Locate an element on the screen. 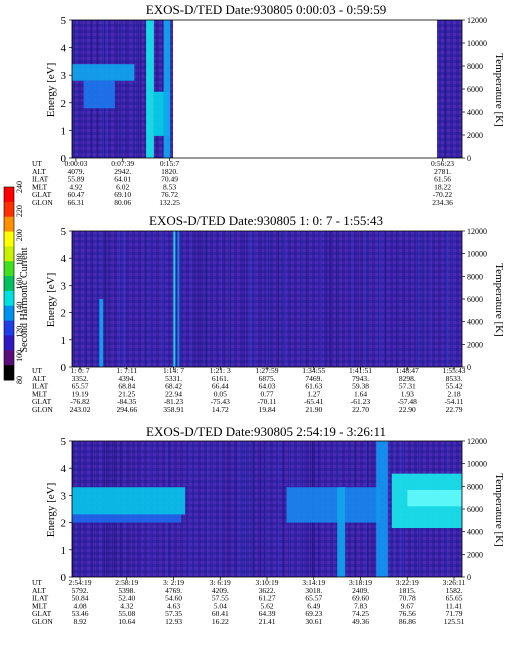 Image resolution: width=505 pixels, height=649 pixels. orbit-cell-ilat: 64.03 is located at coordinates (267, 386).